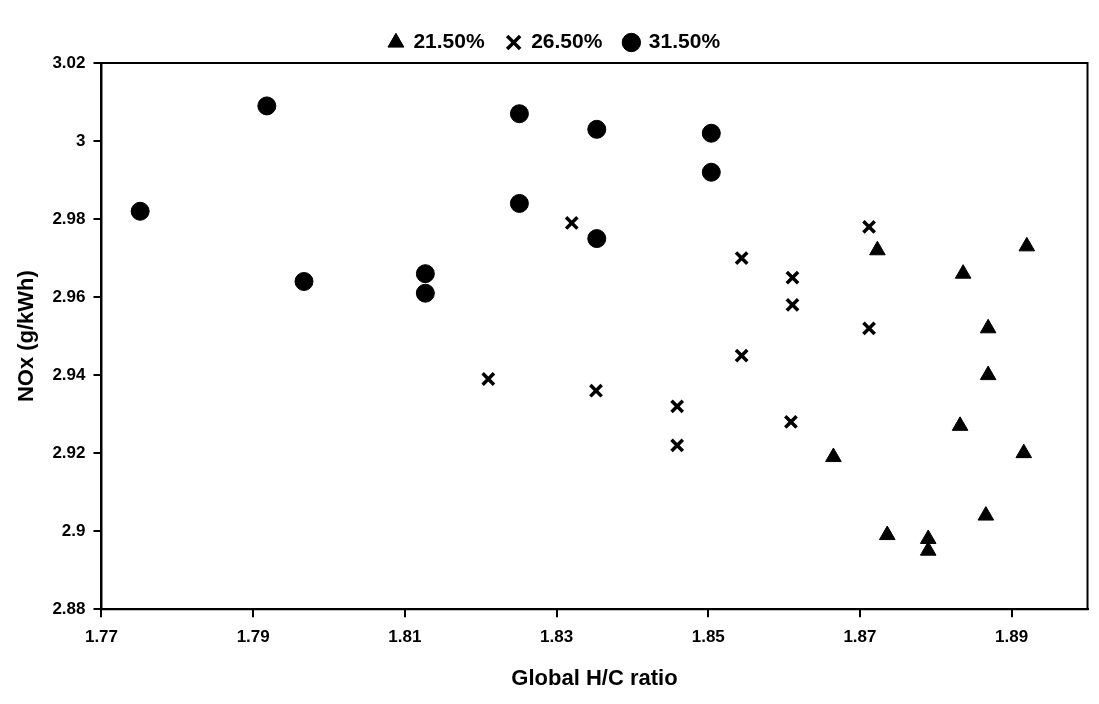  I want to click on y-tick-label: 2.96, so click(69, 296).